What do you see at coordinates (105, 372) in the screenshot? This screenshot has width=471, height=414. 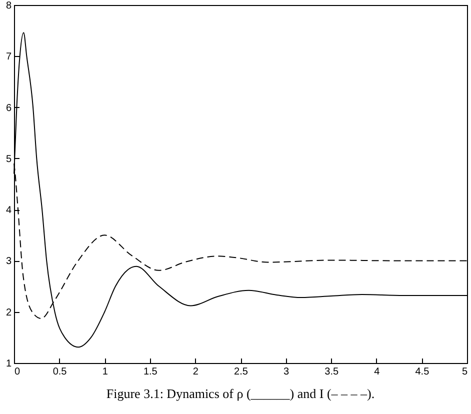 I see `x-tick-label: 1` at bounding box center [105, 372].